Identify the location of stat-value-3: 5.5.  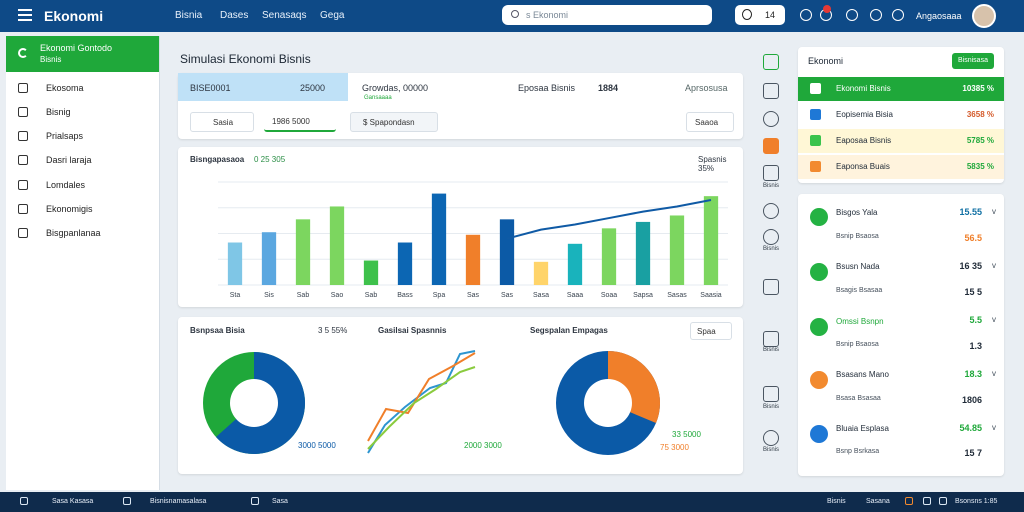
(975, 320).